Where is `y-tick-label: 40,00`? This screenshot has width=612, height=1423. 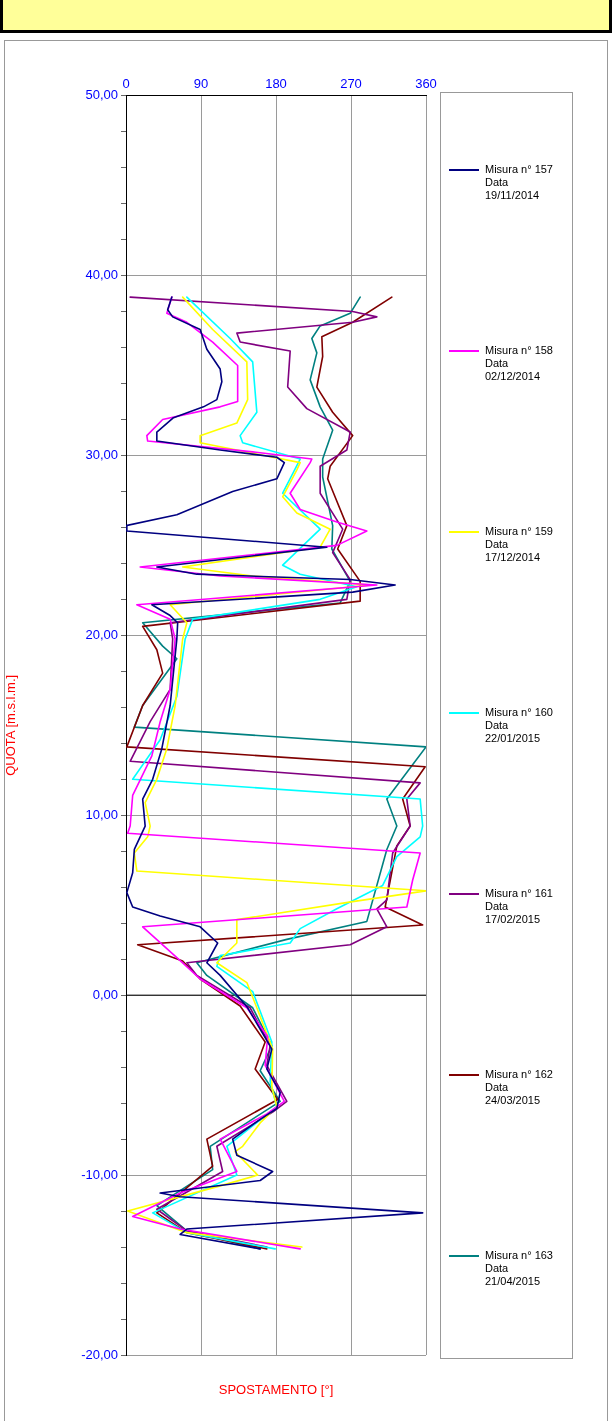 y-tick-label: 40,00 is located at coordinates (101, 275).